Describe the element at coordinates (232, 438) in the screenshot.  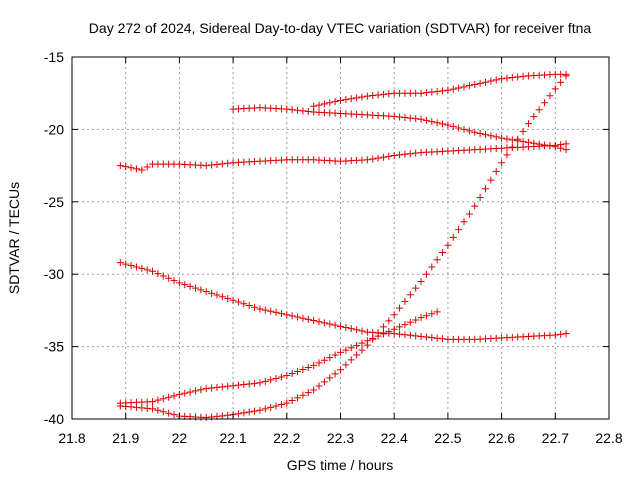
I see `x-tick-label: 22.1` at that location.